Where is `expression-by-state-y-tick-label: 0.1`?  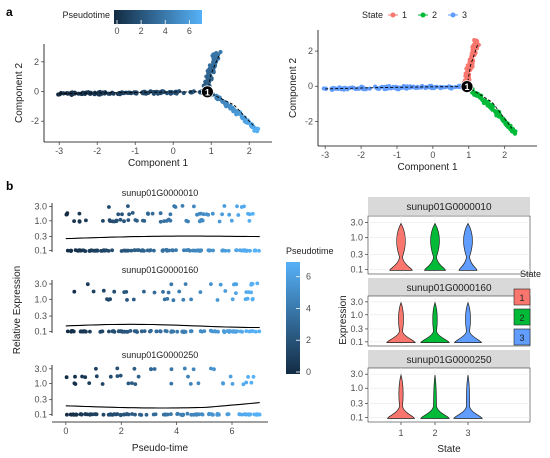
expression-by-state-y-tick-label: 0.1 is located at coordinates (356, 269).